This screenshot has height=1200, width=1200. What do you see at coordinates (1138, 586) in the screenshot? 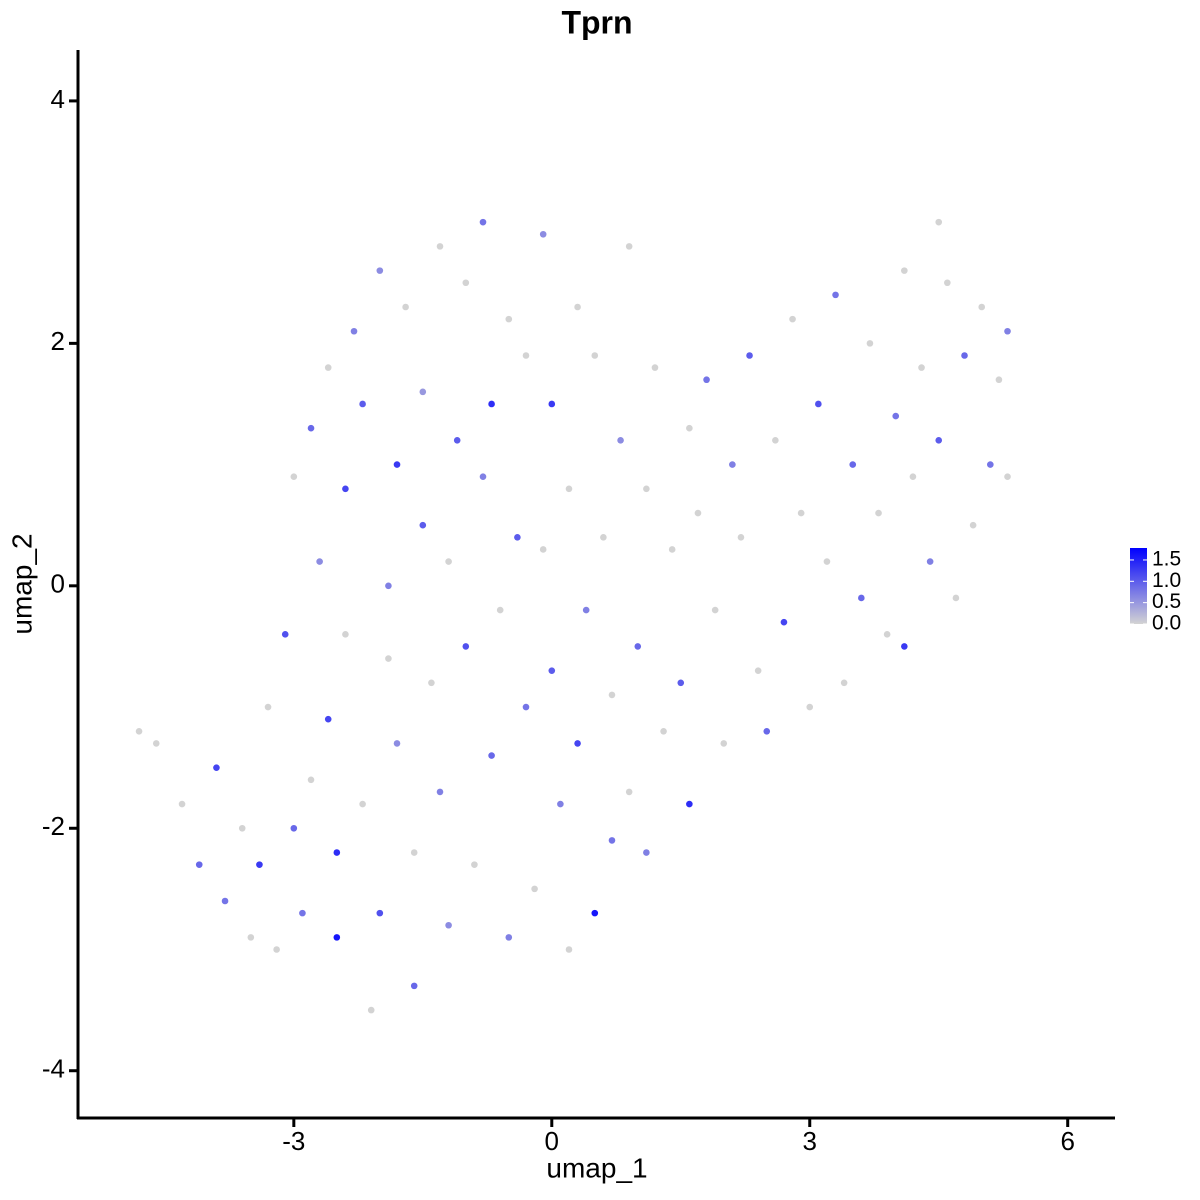
I see `colorbar` at bounding box center [1138, 586].